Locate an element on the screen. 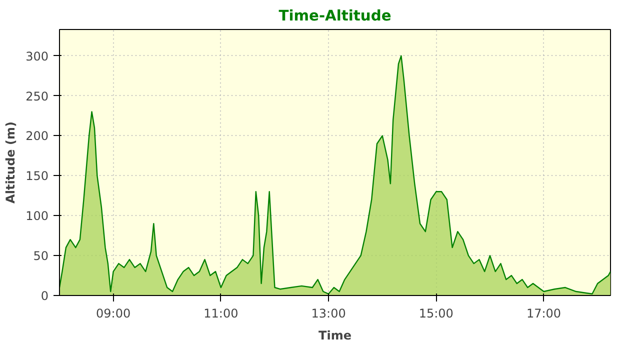  y-tick-label: 150 is located at coordinates (37, 176).